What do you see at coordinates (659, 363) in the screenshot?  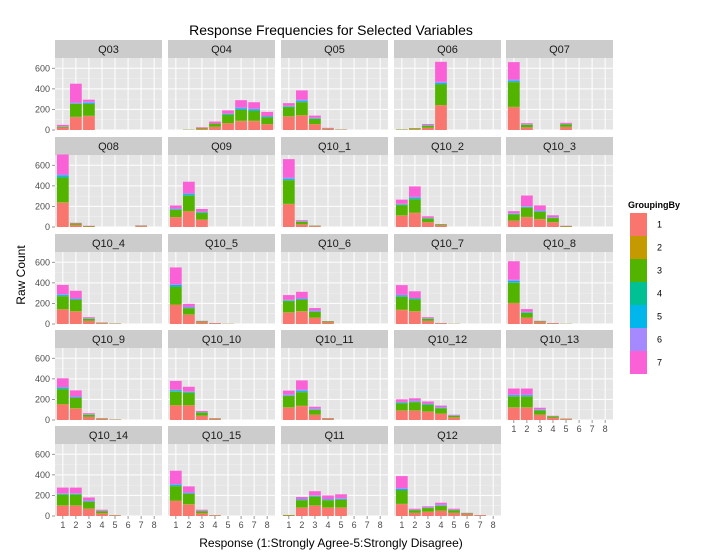 I see `legend-label: 7` at bounding box center [659, 363].